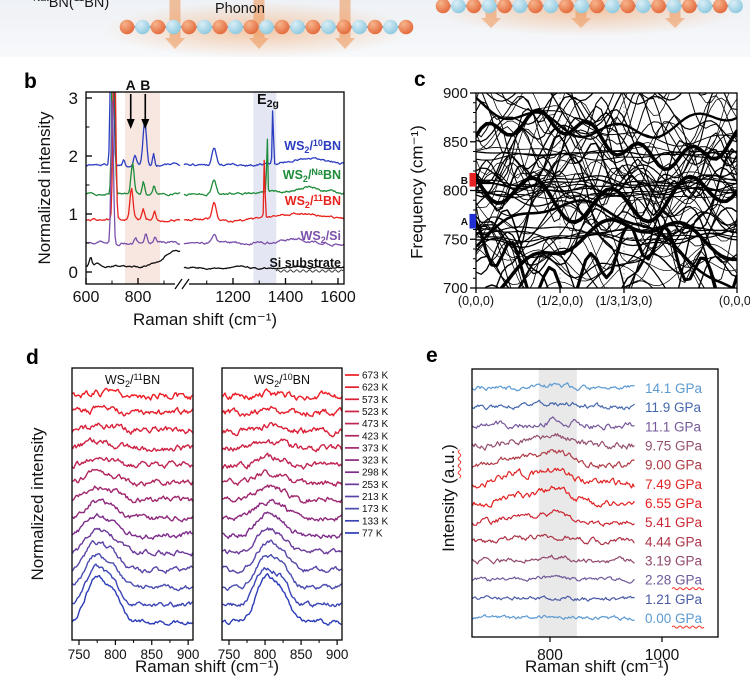  I want to click on legend-label-133 K: 133 K, so click(375, 521).